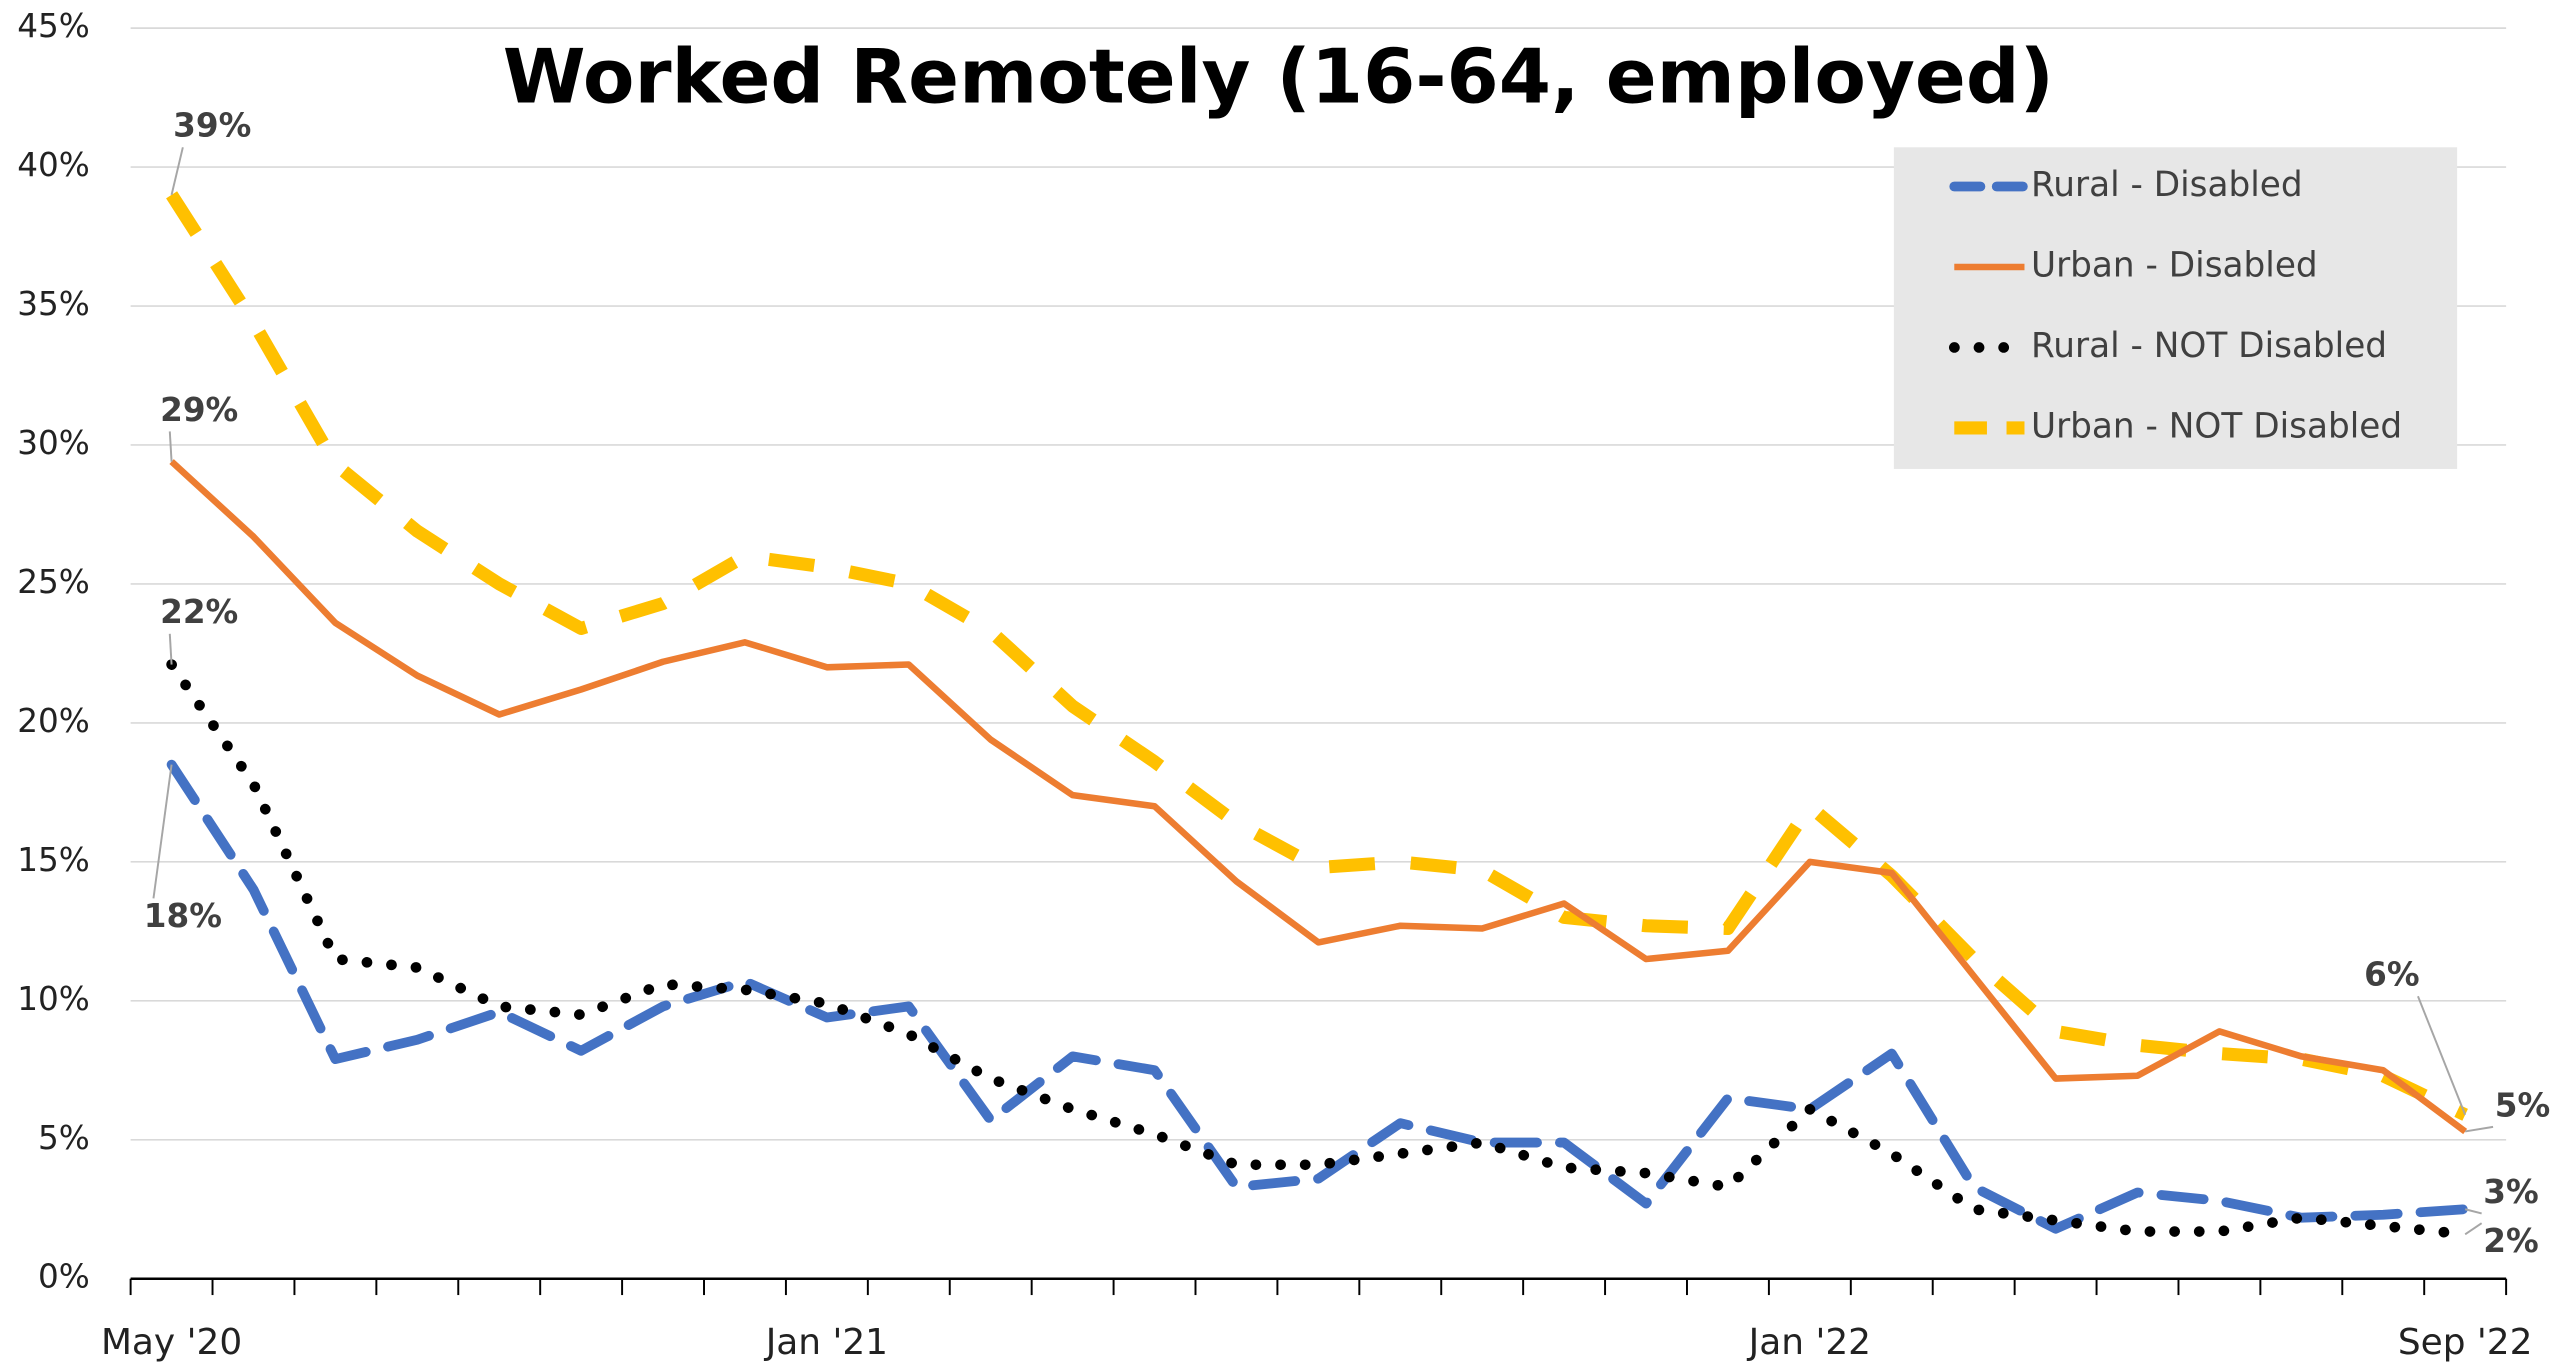  Describe the element at coordinates (199, 410) in the screenshot. I see `data-label: 29%` at that location.